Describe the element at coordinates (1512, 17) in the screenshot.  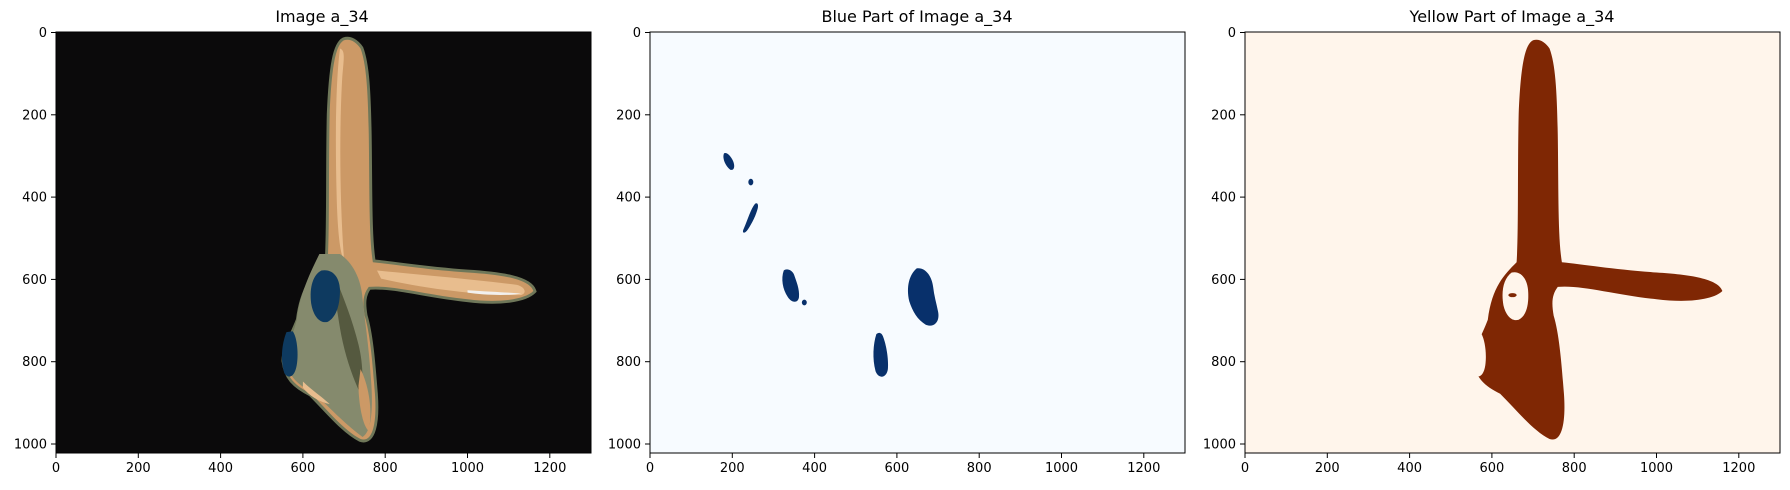
I see `panel-title: Yellow Part of Image a_34` at that location.